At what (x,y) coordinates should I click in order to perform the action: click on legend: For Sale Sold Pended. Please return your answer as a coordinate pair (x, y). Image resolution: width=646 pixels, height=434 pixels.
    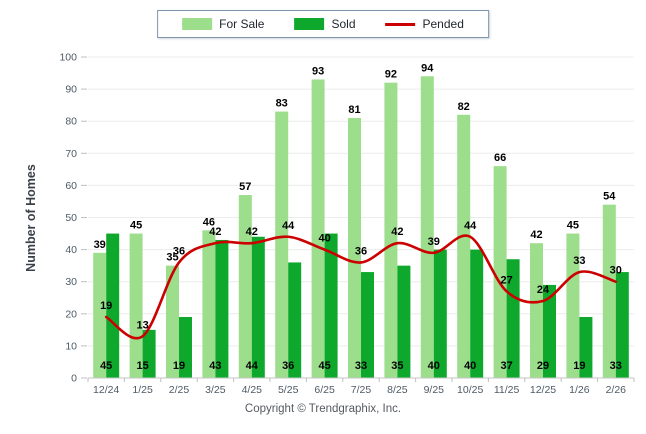
    Looking at the image, I should click on (323, 24).